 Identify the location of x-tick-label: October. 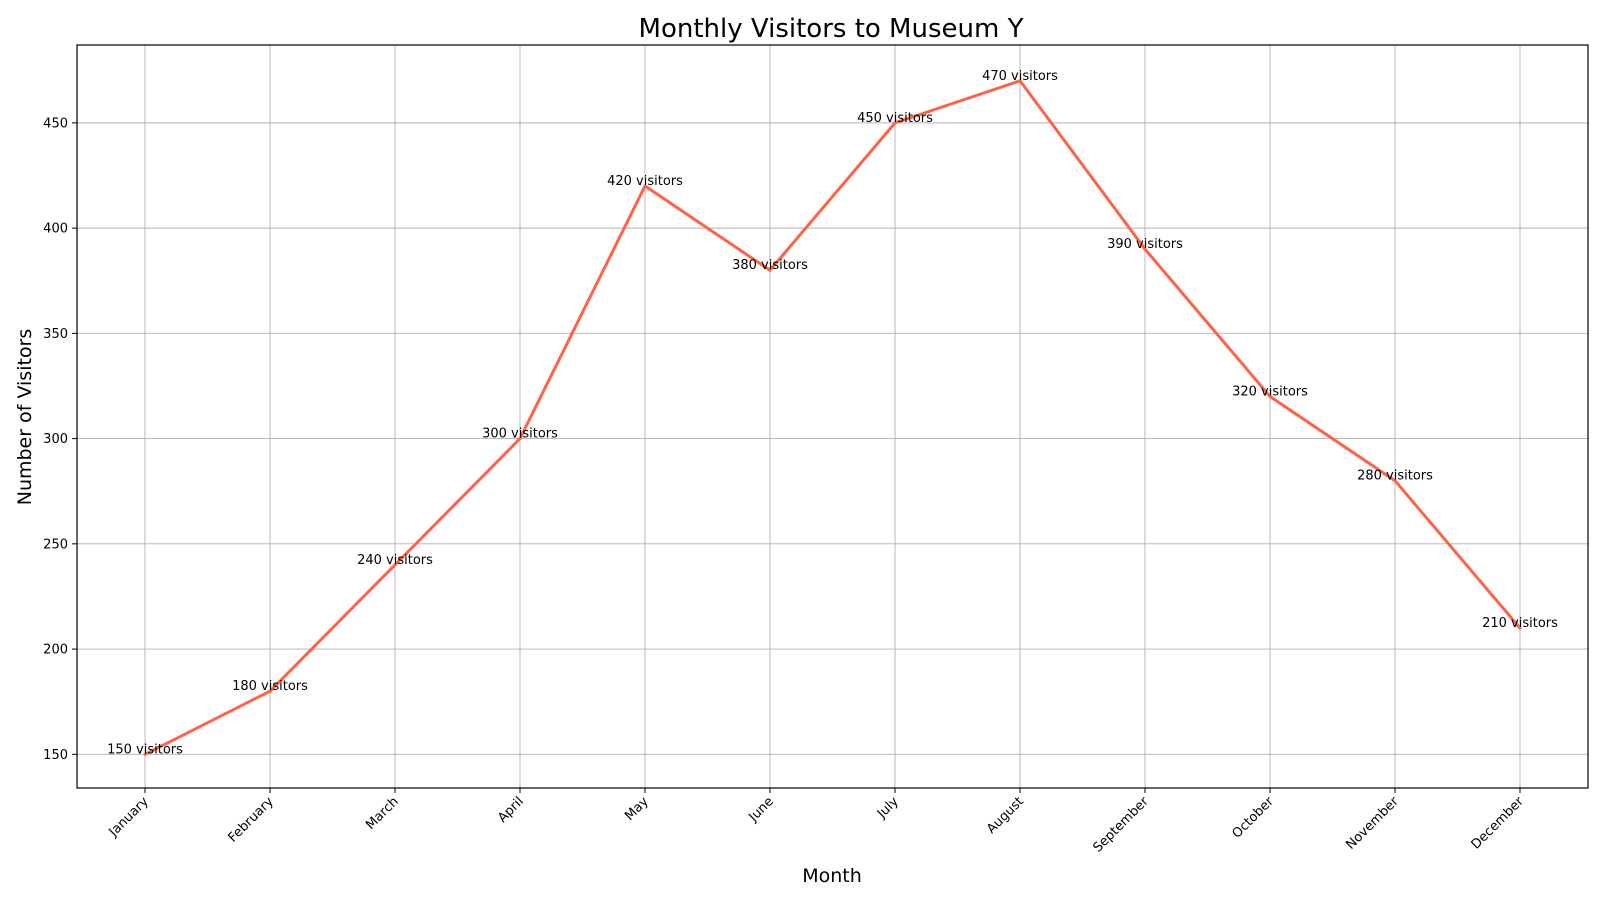
(1253, 818).